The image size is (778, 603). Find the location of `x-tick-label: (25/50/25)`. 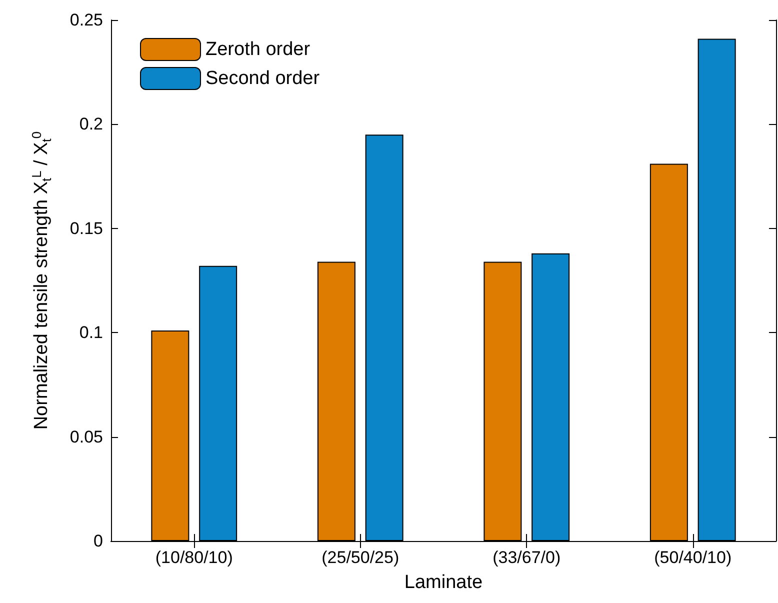

x-tick-label: (25/50/25) is located at coordinates (361, 557).